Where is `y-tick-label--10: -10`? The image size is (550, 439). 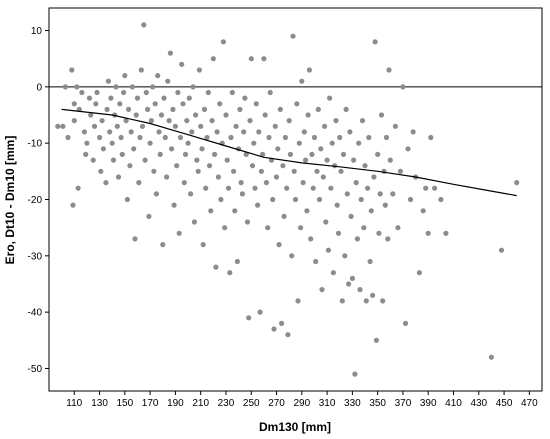 y-tick-label--10: -10 is located at coordinates (35, 144).